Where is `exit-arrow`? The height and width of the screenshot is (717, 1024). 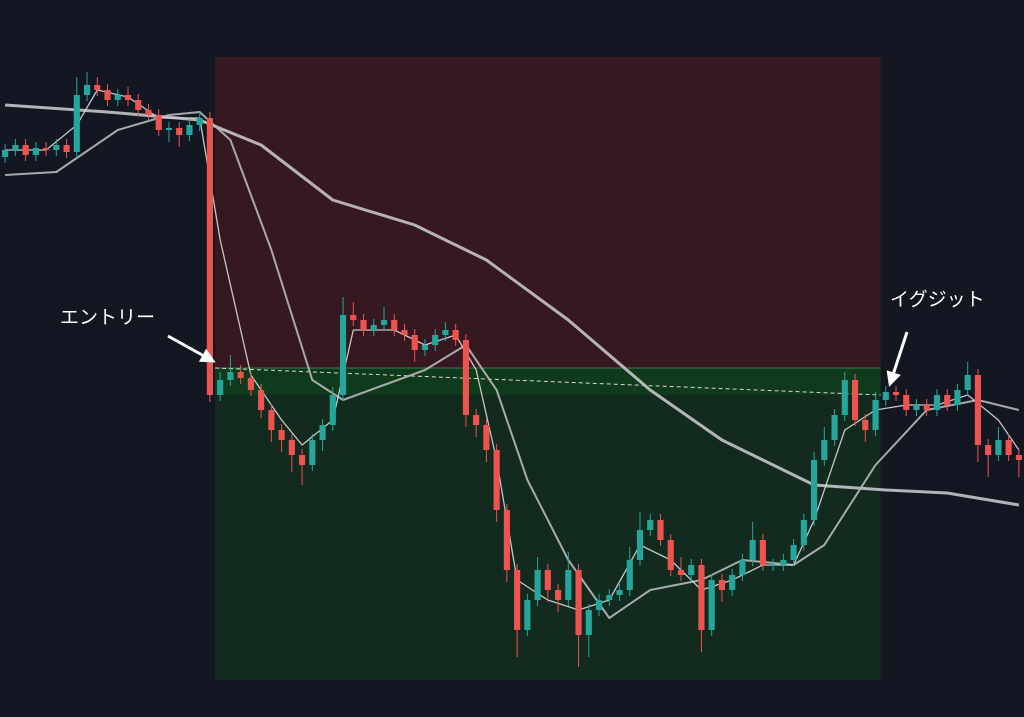
exit-arrow is located at coordinates (897, 359).